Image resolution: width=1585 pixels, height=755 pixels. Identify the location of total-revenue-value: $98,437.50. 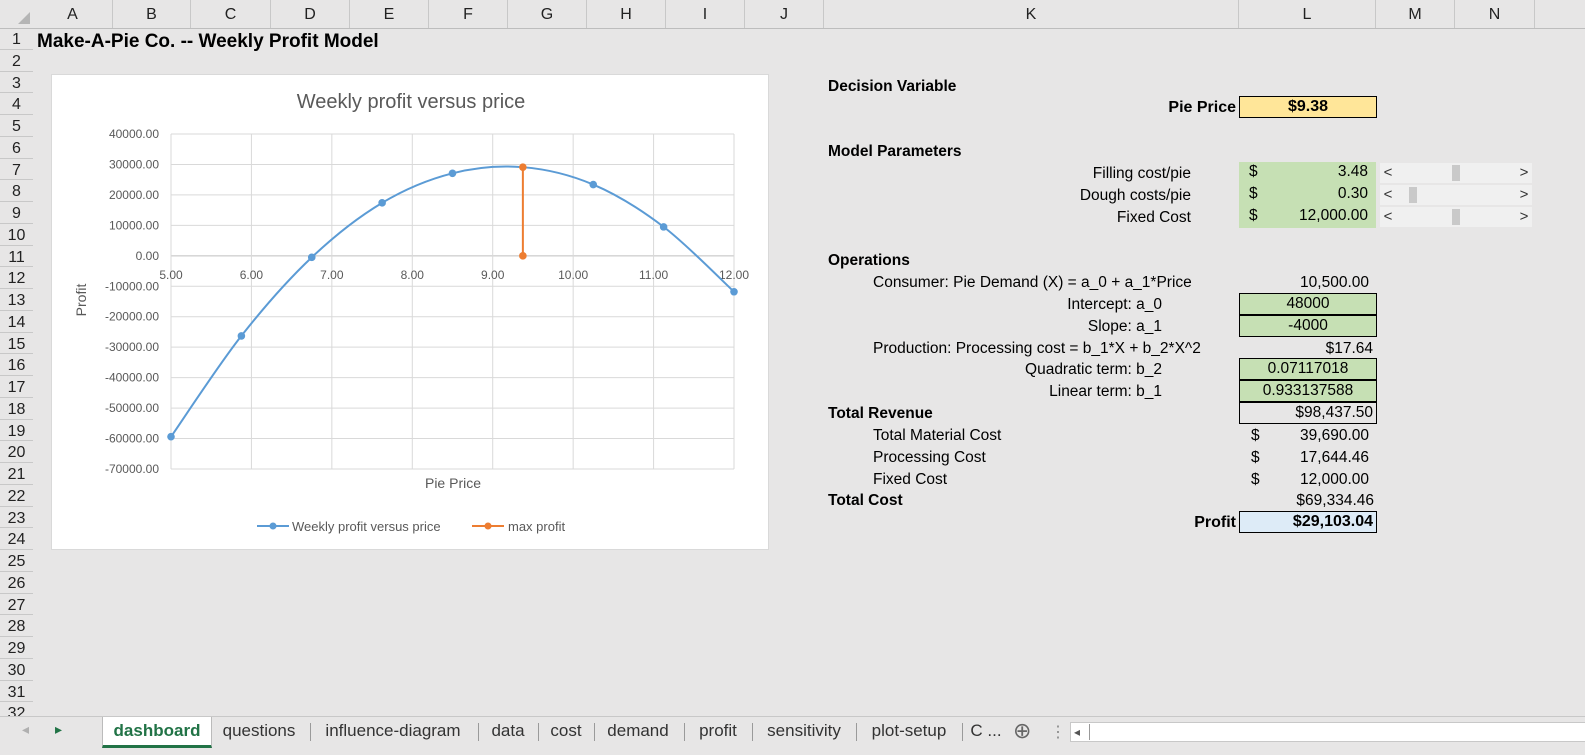
(1308, 413).